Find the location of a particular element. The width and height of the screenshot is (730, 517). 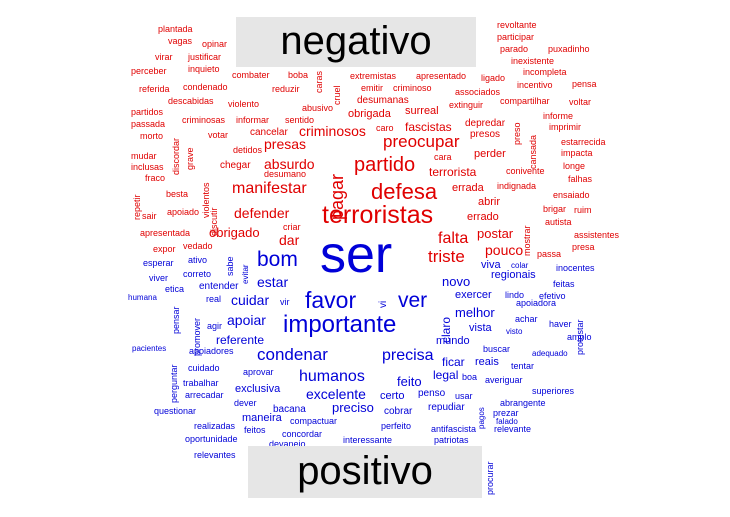

cloud-word: apoiadora is located at coordinates (536, 303).